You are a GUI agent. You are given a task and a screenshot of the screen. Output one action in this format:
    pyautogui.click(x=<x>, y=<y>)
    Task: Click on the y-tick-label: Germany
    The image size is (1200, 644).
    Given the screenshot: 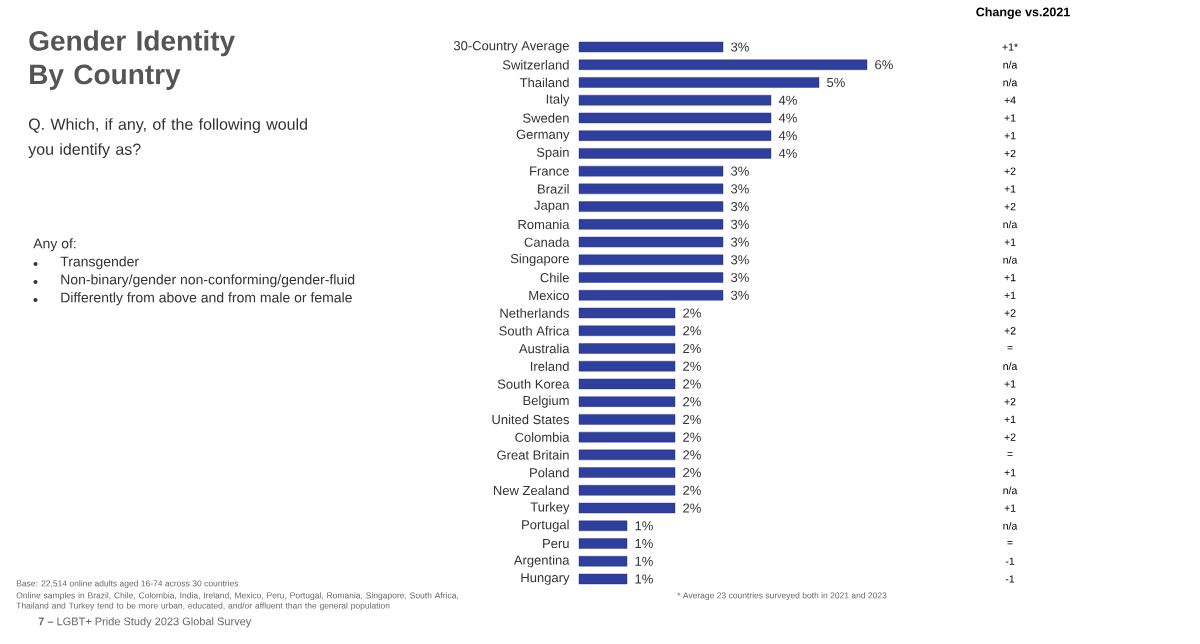 What is the action you would take?
    pyautogui.click(x=543, y=135)
    